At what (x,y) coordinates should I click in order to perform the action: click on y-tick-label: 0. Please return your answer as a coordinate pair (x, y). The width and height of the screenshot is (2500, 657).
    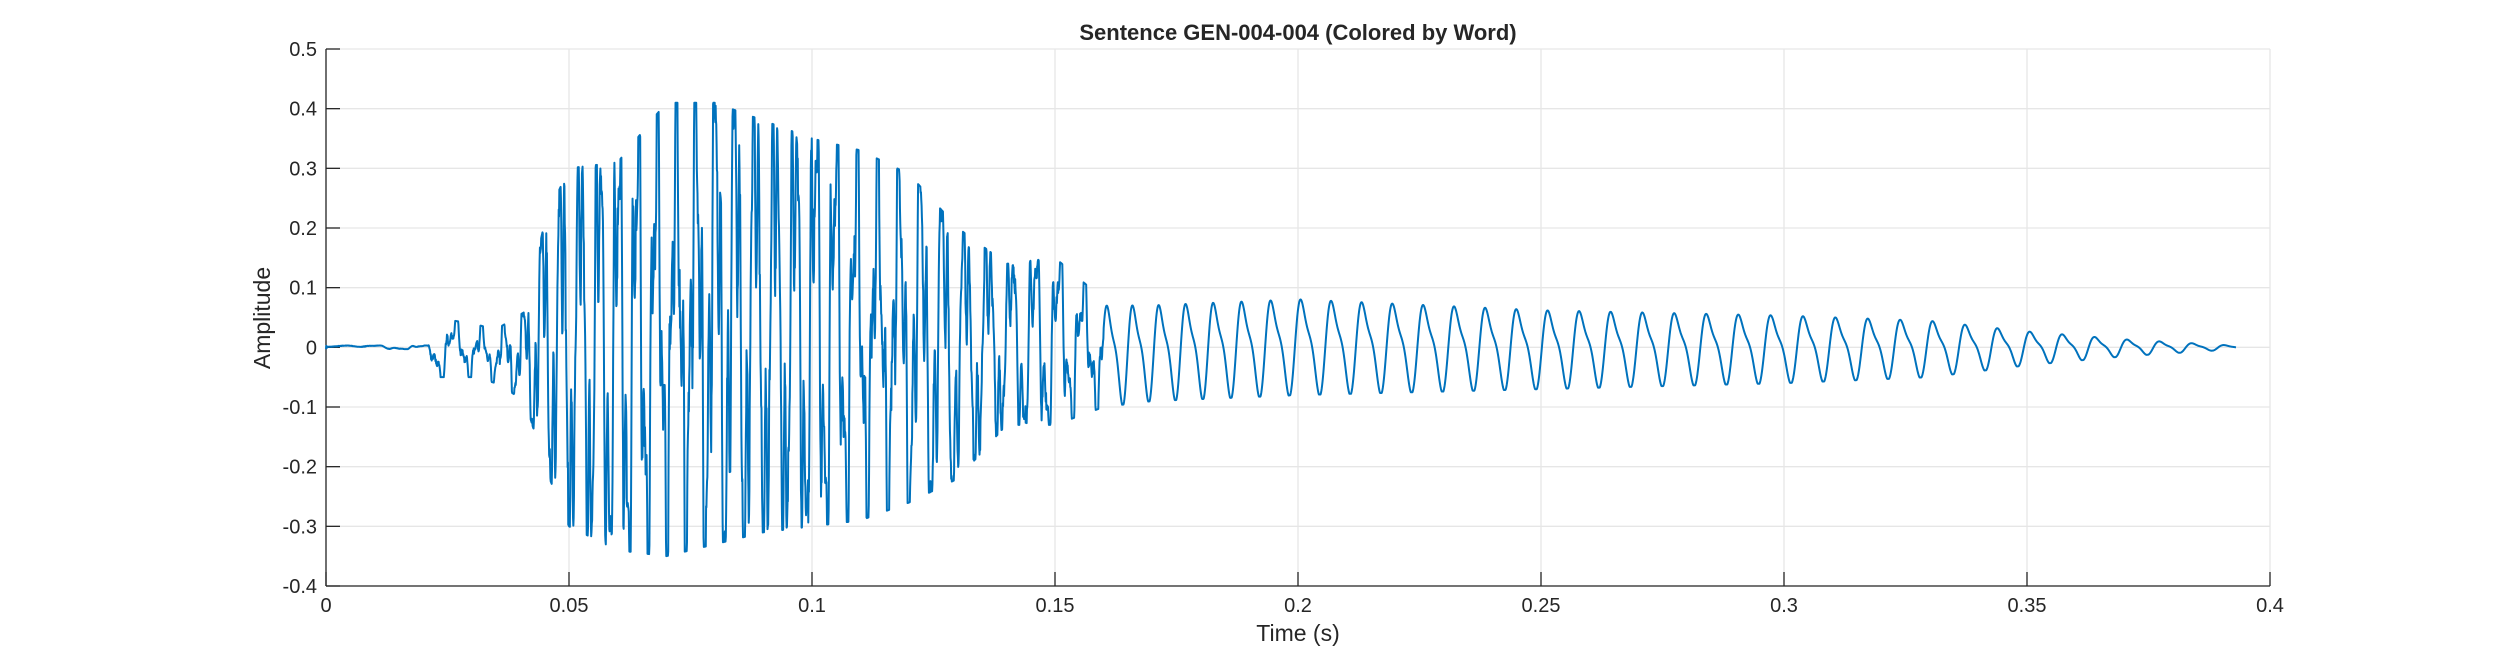
    Looking at the image, I should click on (311, 348).